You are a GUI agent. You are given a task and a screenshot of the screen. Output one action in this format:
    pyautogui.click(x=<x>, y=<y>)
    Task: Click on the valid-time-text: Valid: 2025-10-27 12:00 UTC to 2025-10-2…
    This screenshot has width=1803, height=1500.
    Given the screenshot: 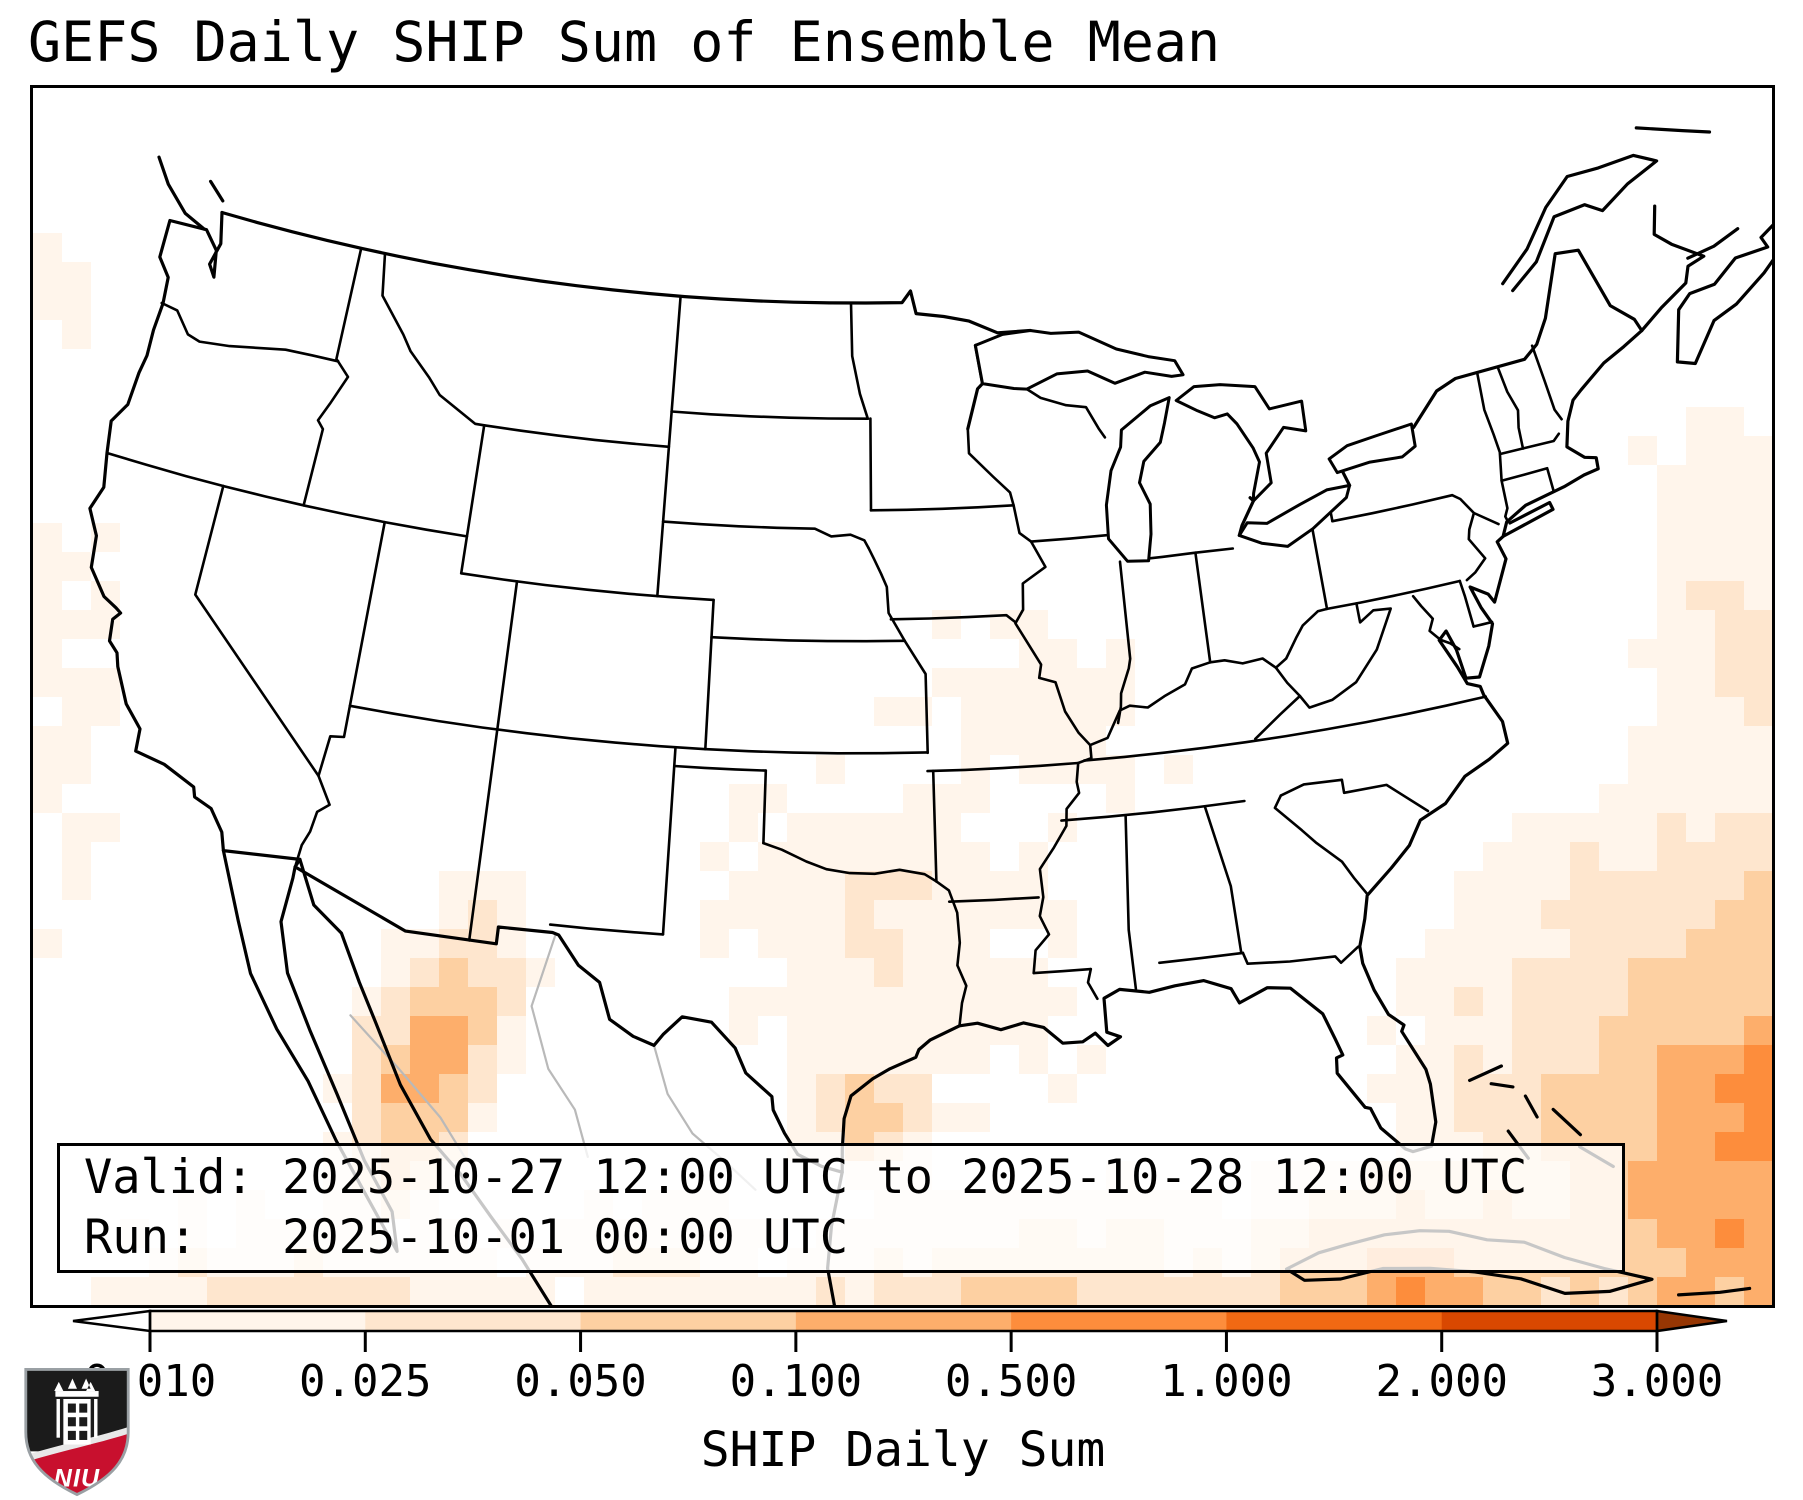 What is the action you would take?
    pyautogui.click(x=806, y=1177)
    